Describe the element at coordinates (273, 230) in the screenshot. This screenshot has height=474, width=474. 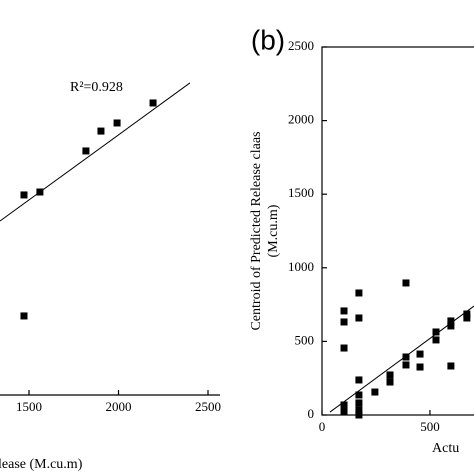
I see `y-axis-label: (M.cu.m)` at that location.